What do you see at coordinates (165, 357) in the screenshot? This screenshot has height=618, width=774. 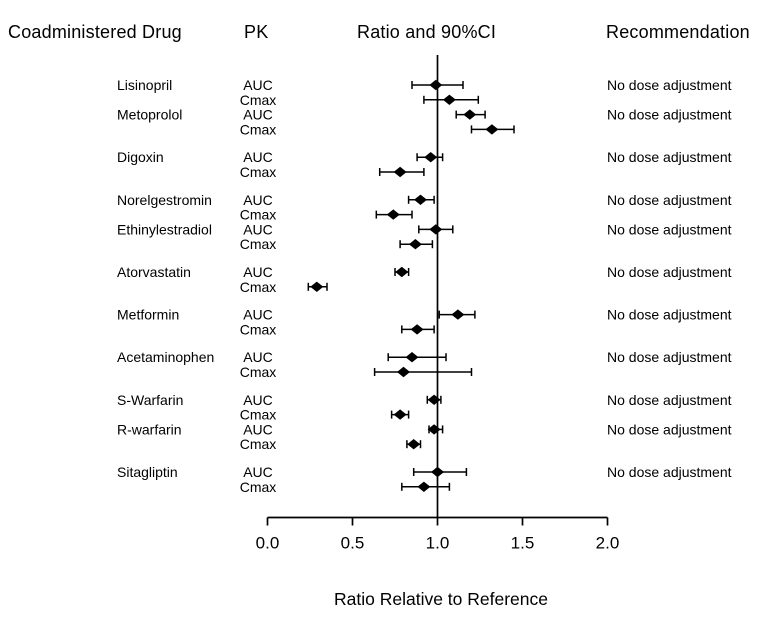 I see `drug-label: Acetaminophen` at bounding box center [165, 357].